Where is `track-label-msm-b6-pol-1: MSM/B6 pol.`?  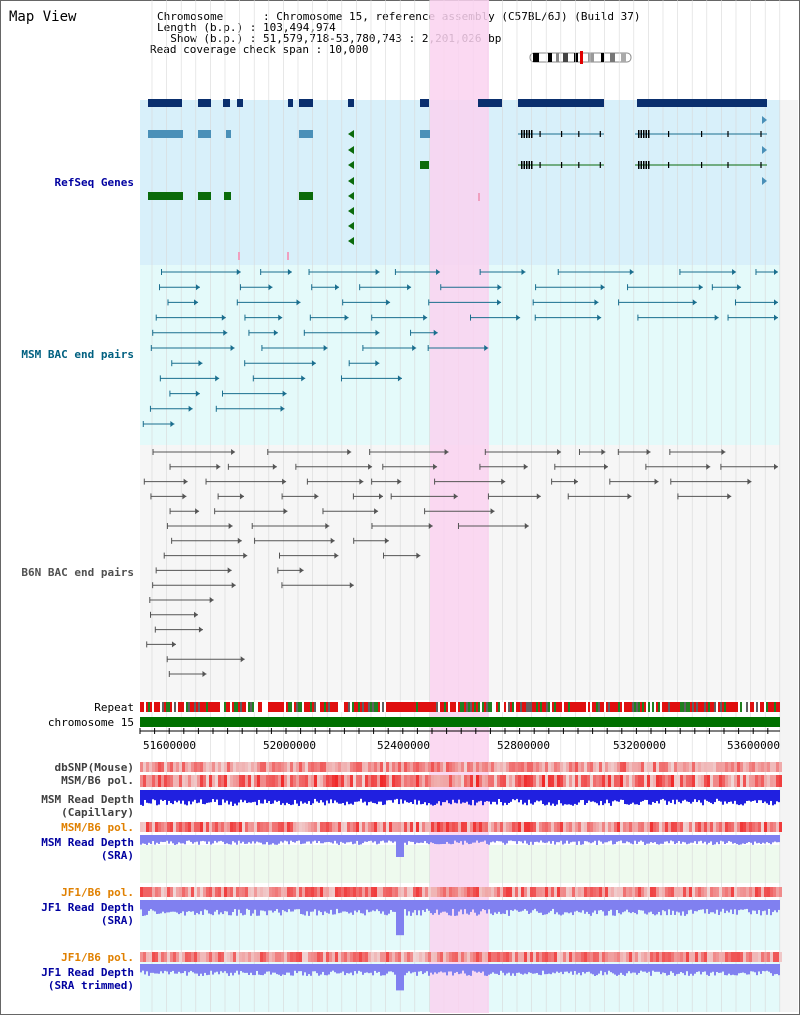
track-label-msm-b6-pol-1: MSM/B6 pol. is located at coordinates (97, 780).